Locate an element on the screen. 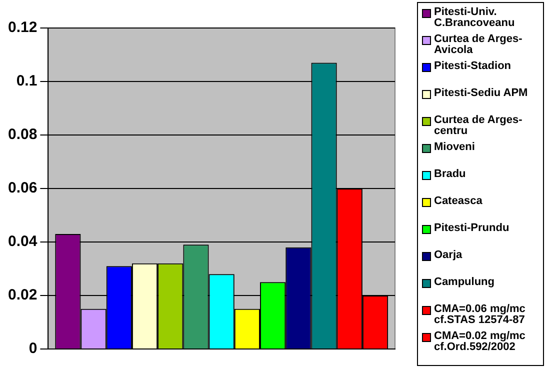 This screenshot has width=552, height=384. legend-label: Bradu is located at coordinates (450, 174).